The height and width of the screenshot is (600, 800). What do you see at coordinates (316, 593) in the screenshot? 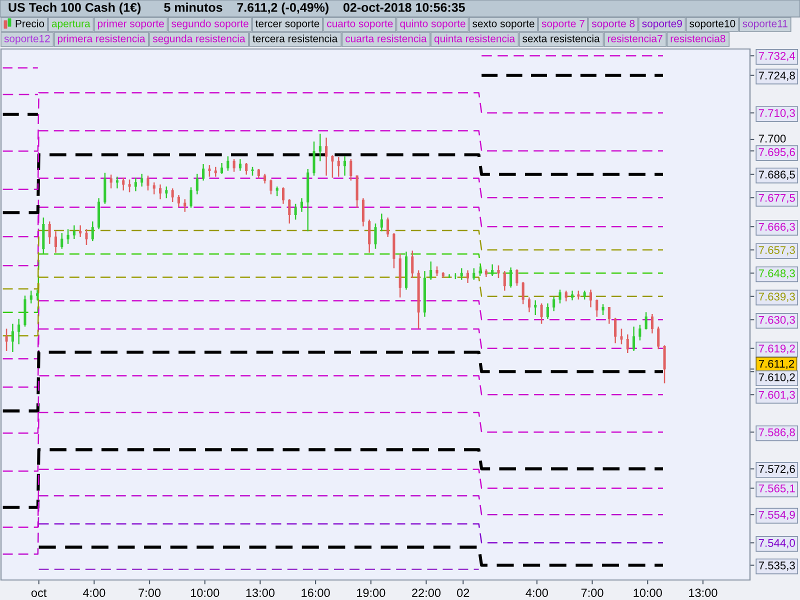
I see `x-tick-label: 16:00` at bounding box center [316, 593].